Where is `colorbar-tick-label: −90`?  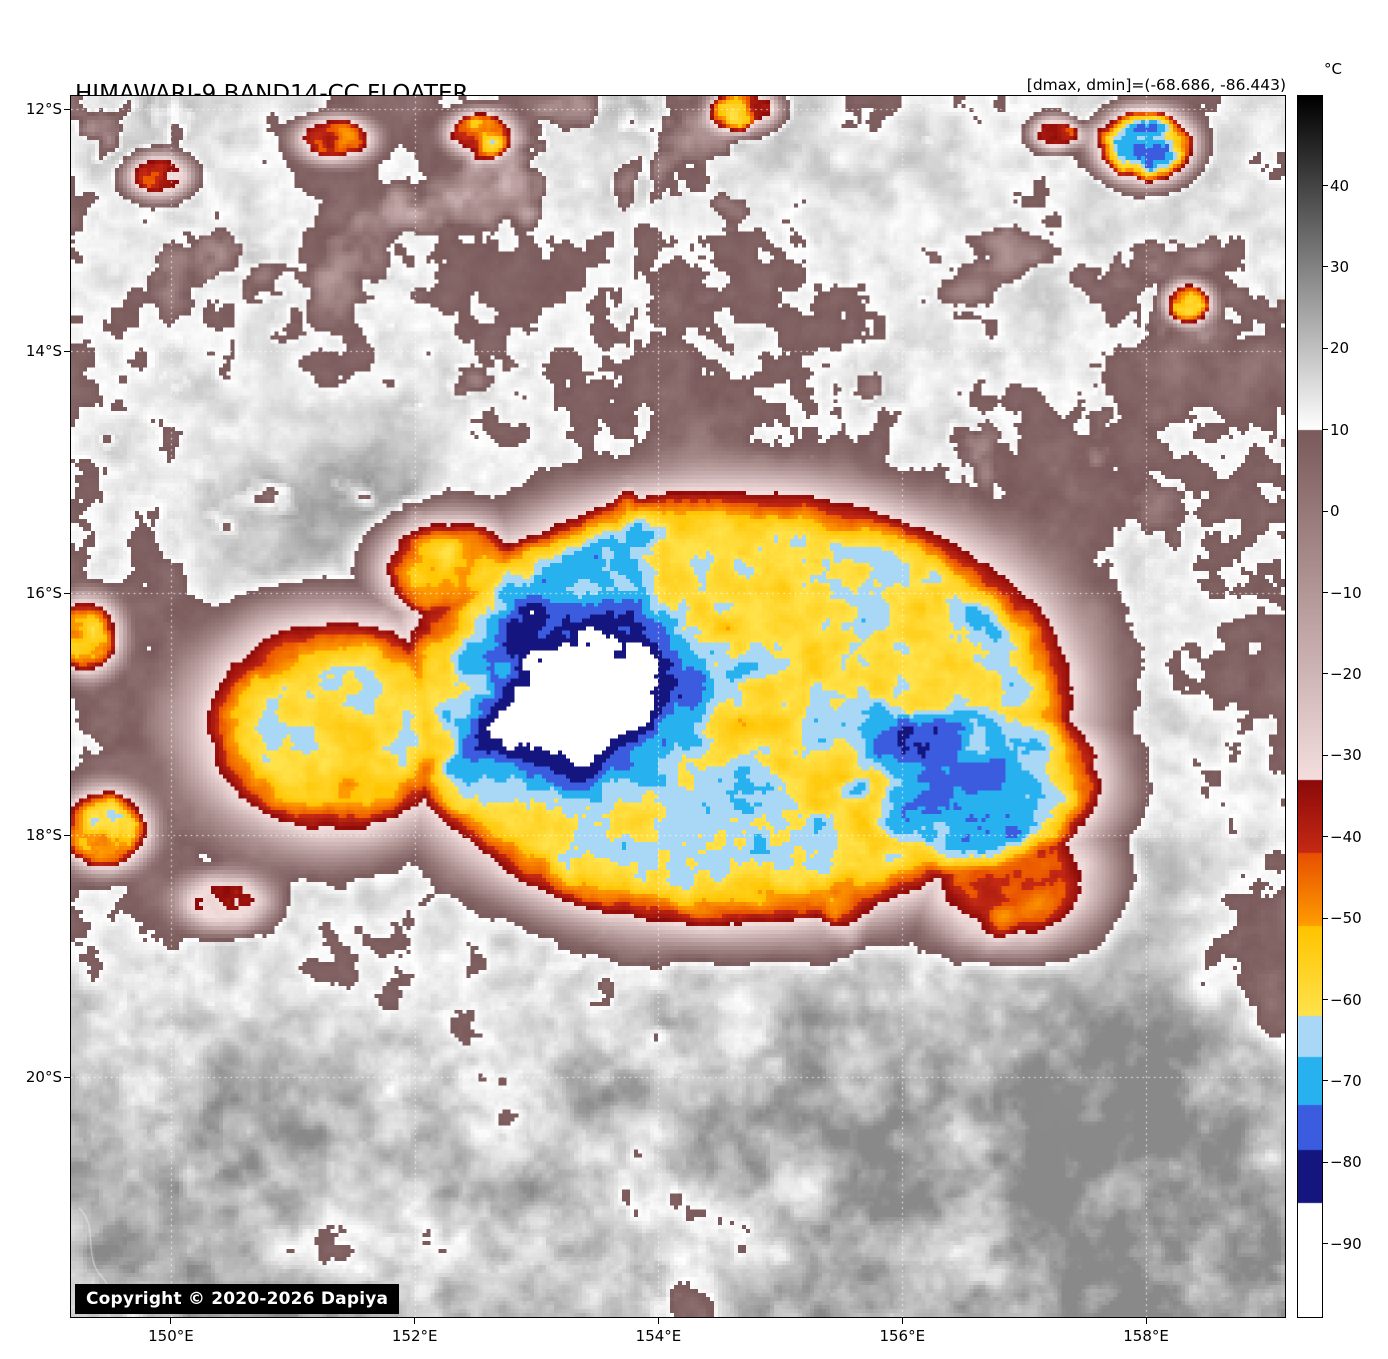
colorbar-tick-label: −90 is located at coordinates (1346, 1243).